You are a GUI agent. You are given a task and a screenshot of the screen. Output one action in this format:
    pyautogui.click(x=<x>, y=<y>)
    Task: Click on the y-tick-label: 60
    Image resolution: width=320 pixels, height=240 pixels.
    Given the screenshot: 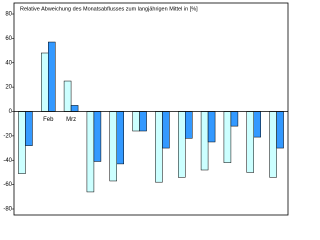 What is the action you would take?
    pyautogui.click(x=8, y=39)
    